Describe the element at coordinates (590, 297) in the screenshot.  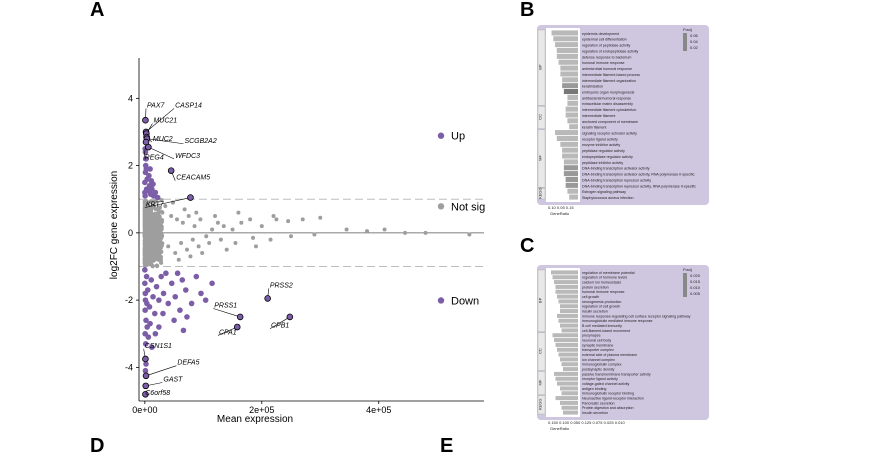
I see `term-label: cell growth` at that location.